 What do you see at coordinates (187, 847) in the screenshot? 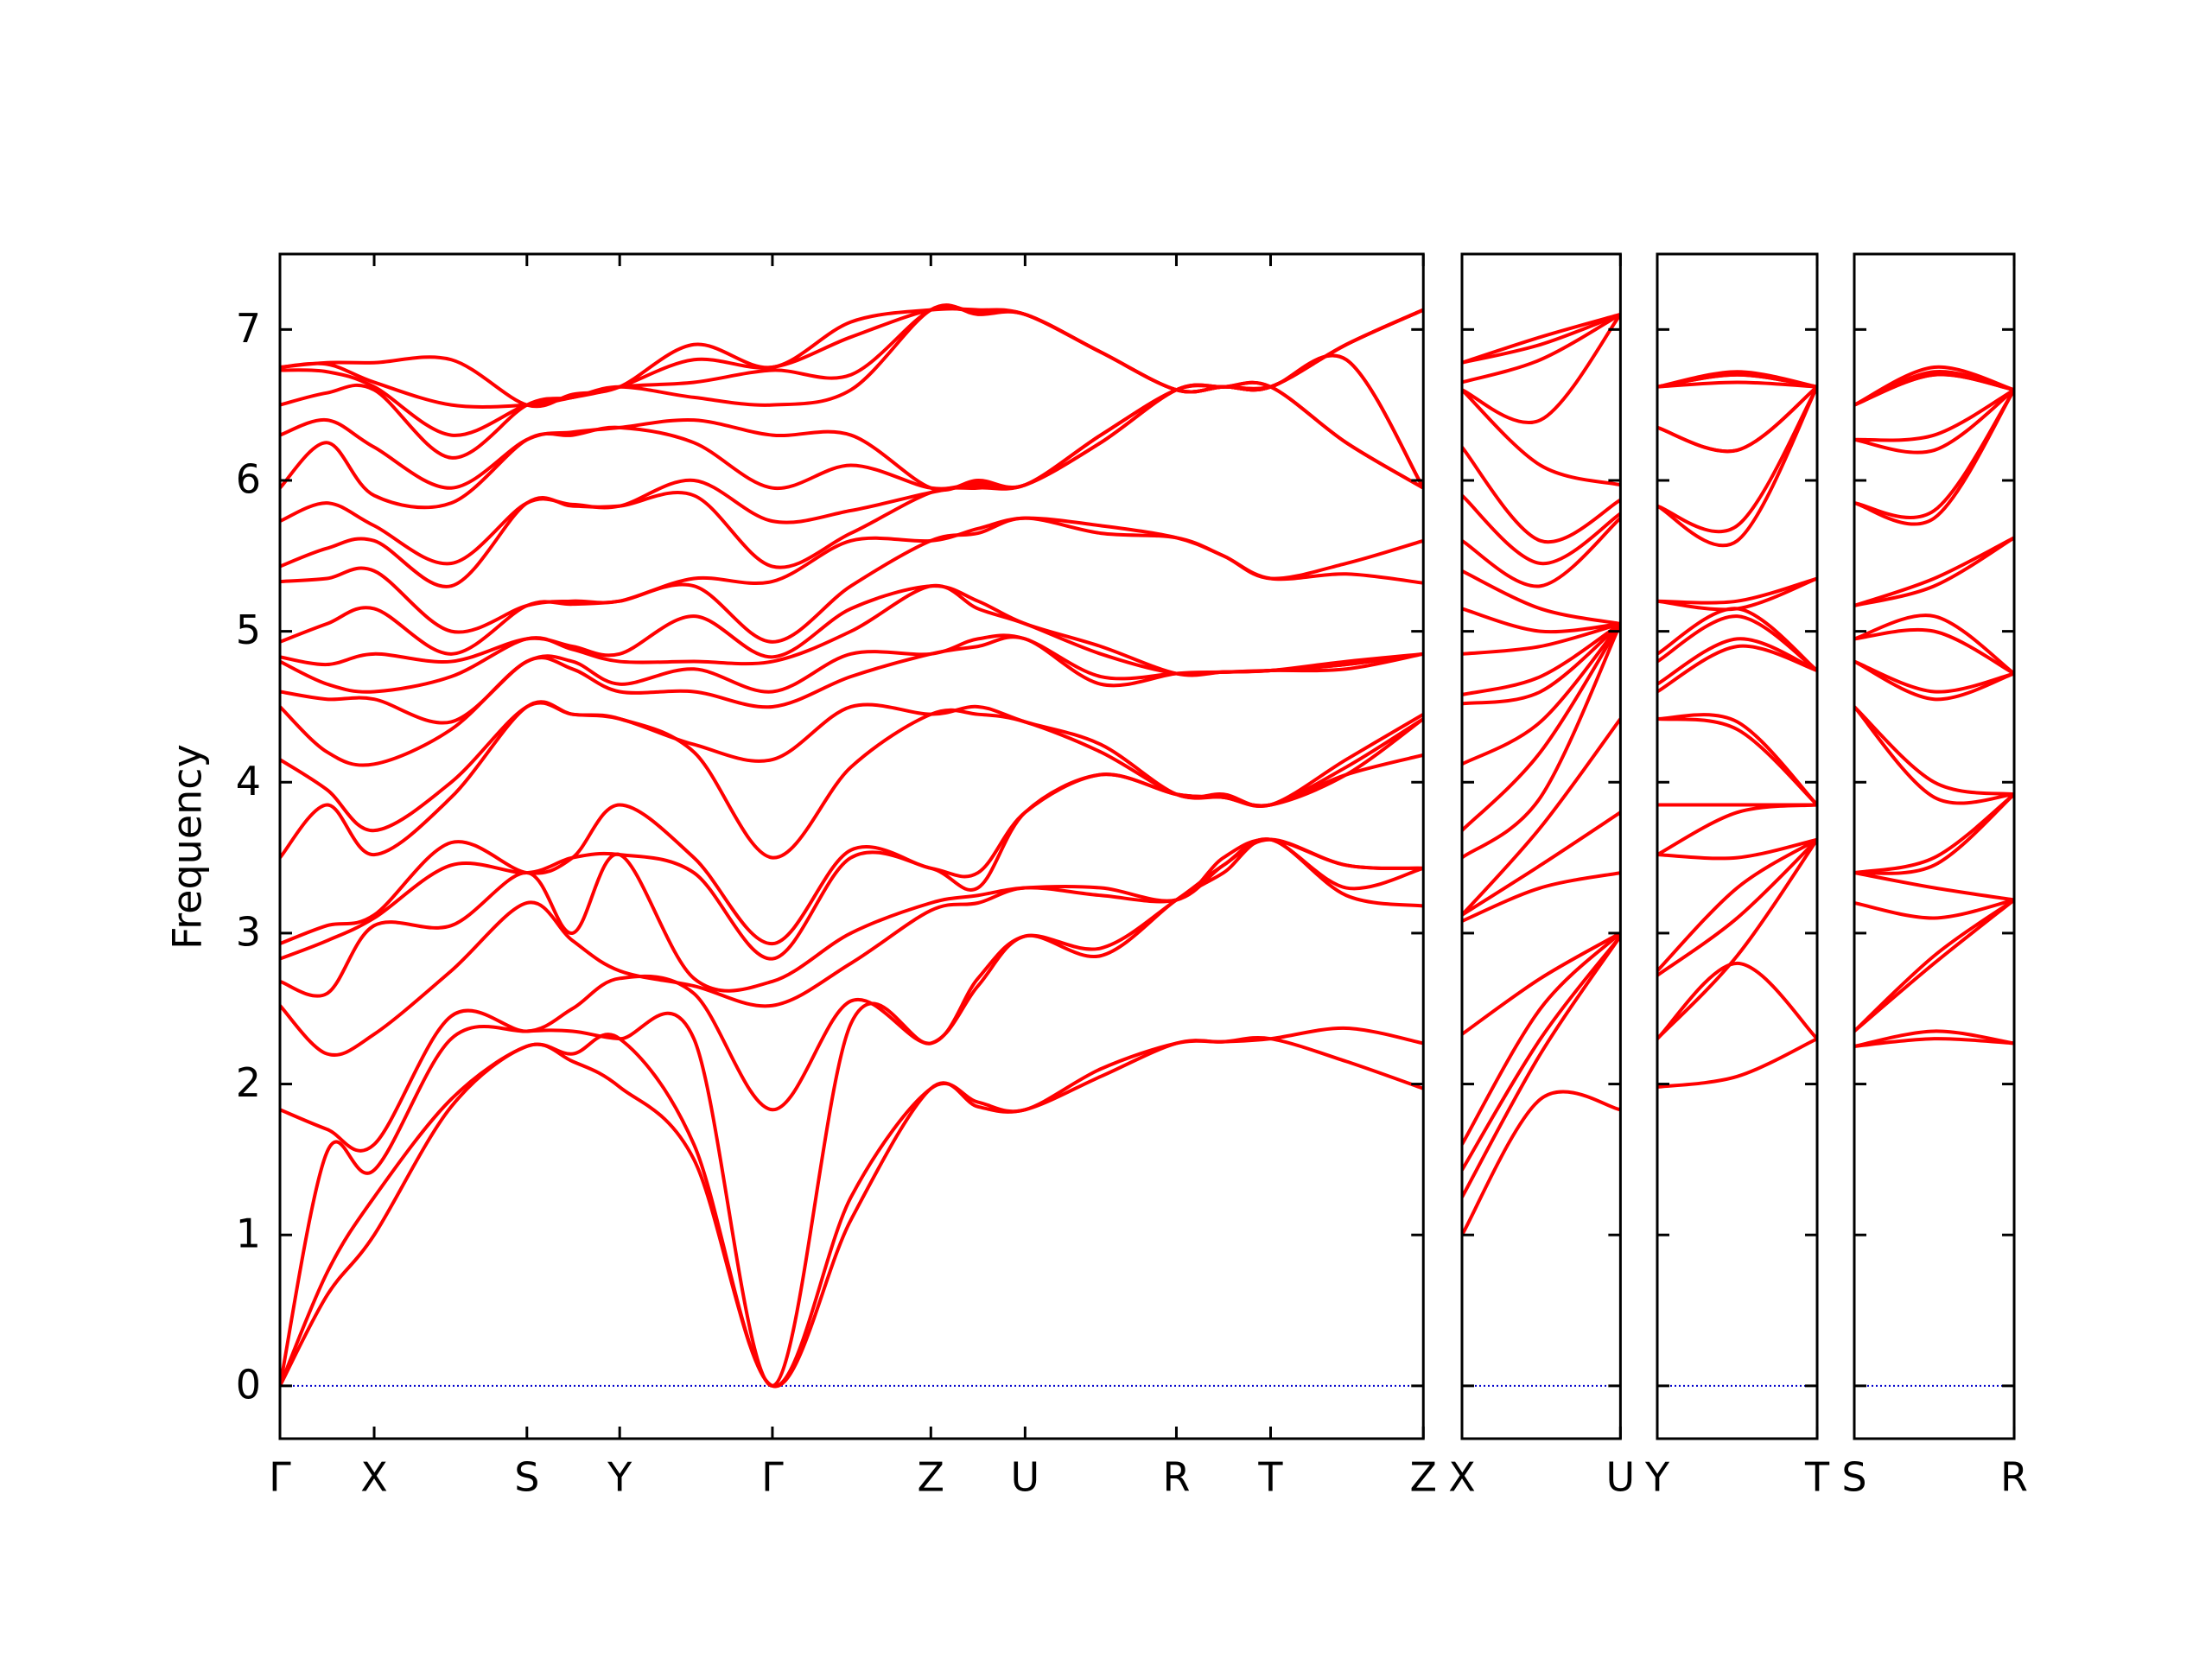
I see `y-axis-label: Frequency` at bounding box center [187, 847].